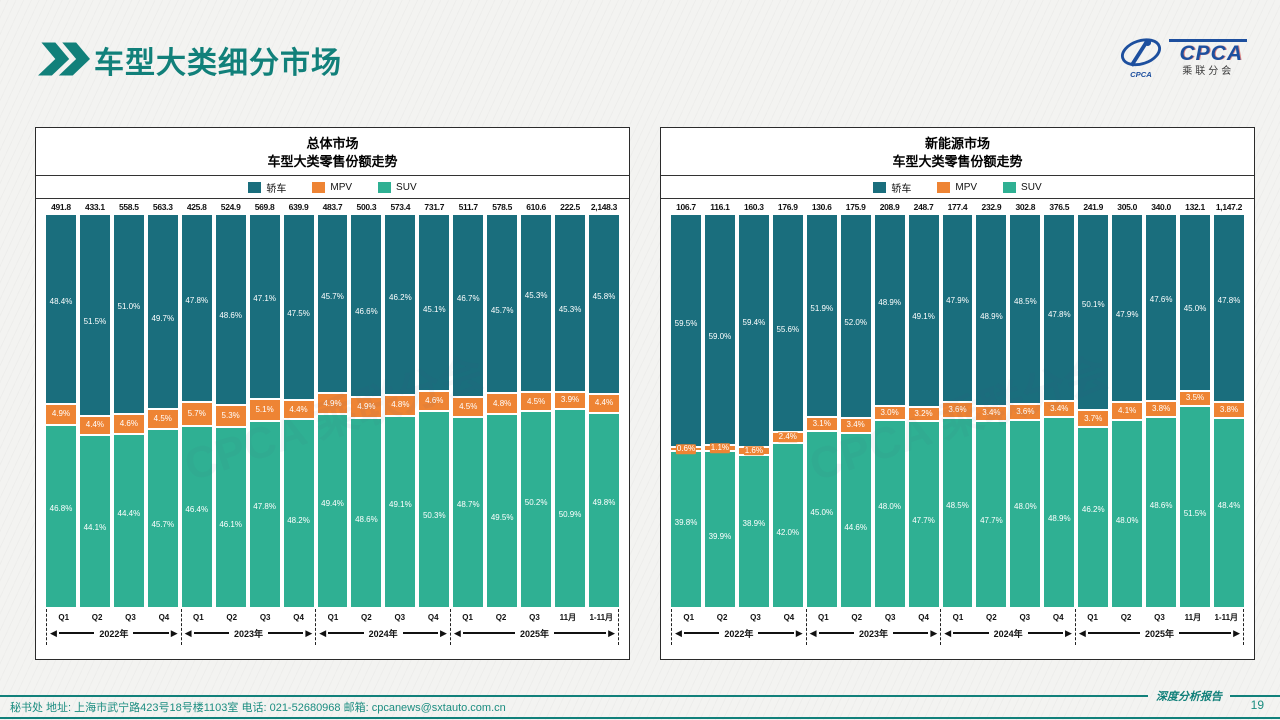 The image size is (1280, 720). I want to click on segment-value-label: 5.3%, so click(230, 416).